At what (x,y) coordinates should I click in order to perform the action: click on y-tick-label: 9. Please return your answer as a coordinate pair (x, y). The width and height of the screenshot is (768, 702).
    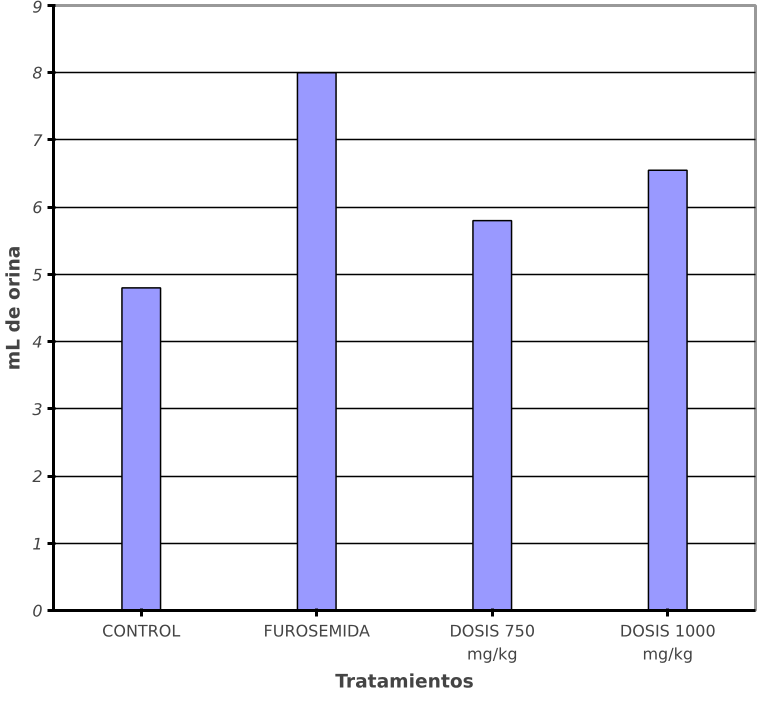
    Looking at the image, I should click on (37, 8).